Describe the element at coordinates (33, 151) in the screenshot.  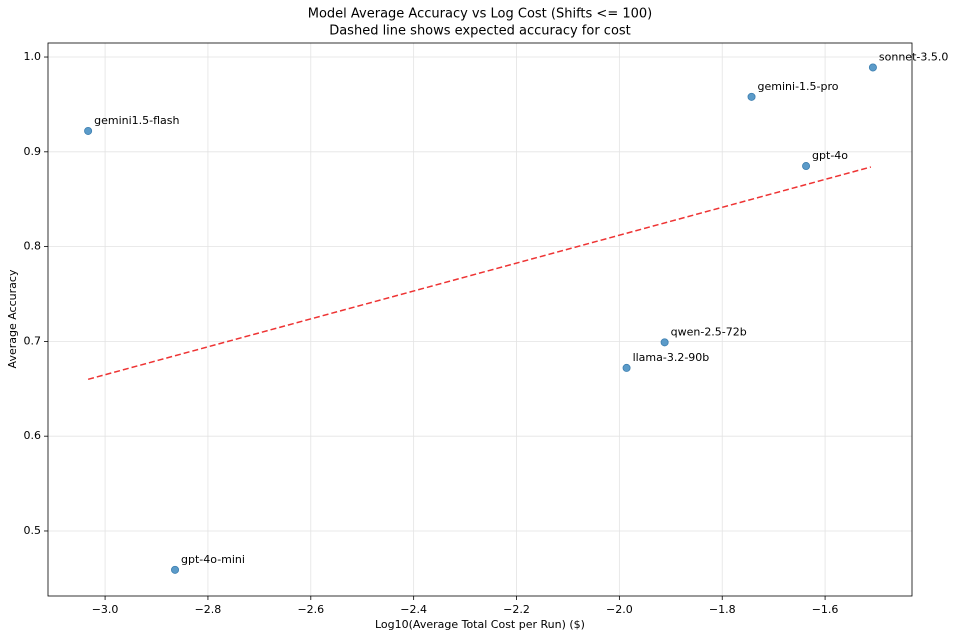
I see `y-tick-label: 0.9` at that location.